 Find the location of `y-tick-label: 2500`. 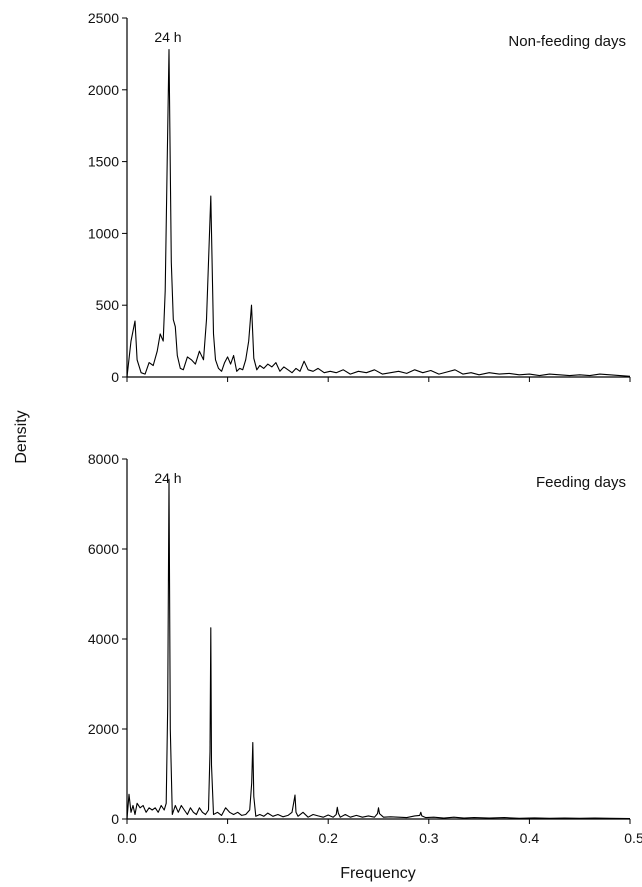

y-tick-label: 2500 is located at coordinates (103, 18).